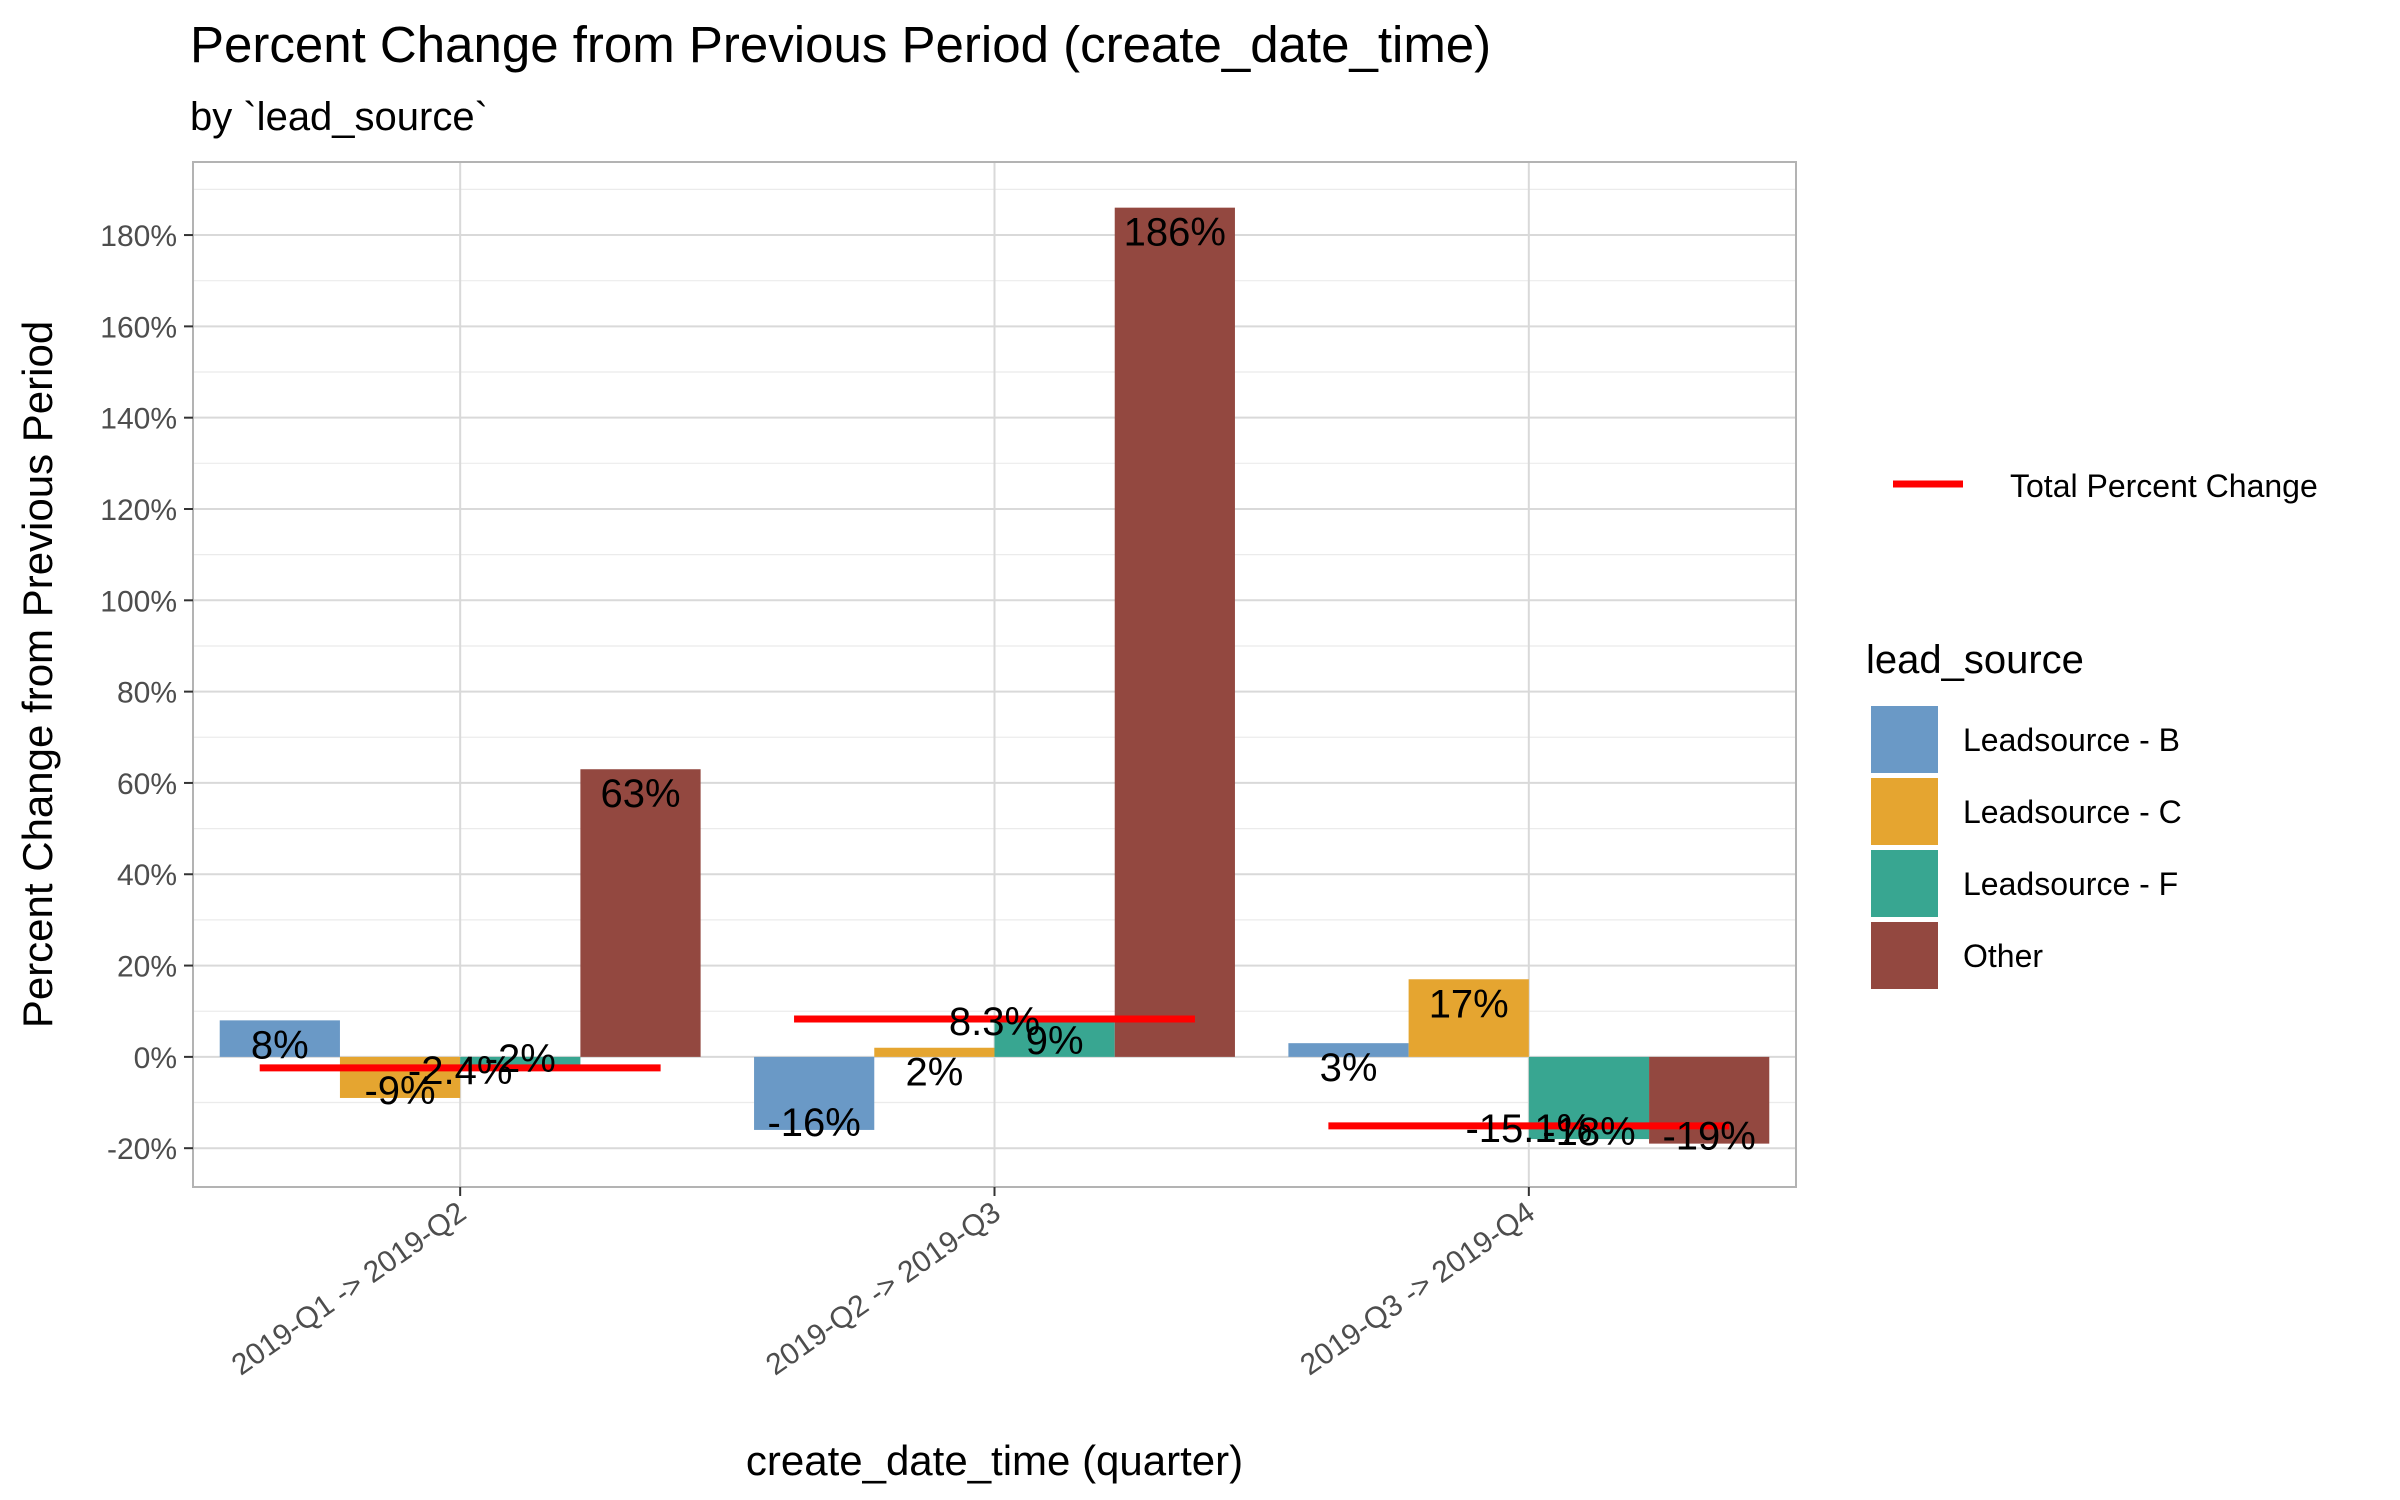 This screenshot has height=1500, width=2400. I want to click on bar-value-label: 8%, so click(280, 1045).